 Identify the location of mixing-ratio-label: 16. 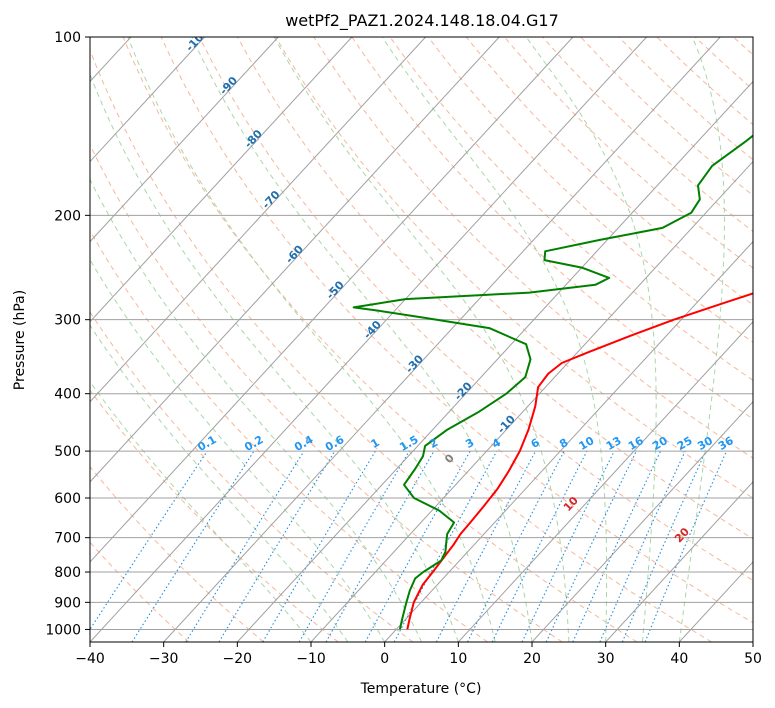
(636, 443).